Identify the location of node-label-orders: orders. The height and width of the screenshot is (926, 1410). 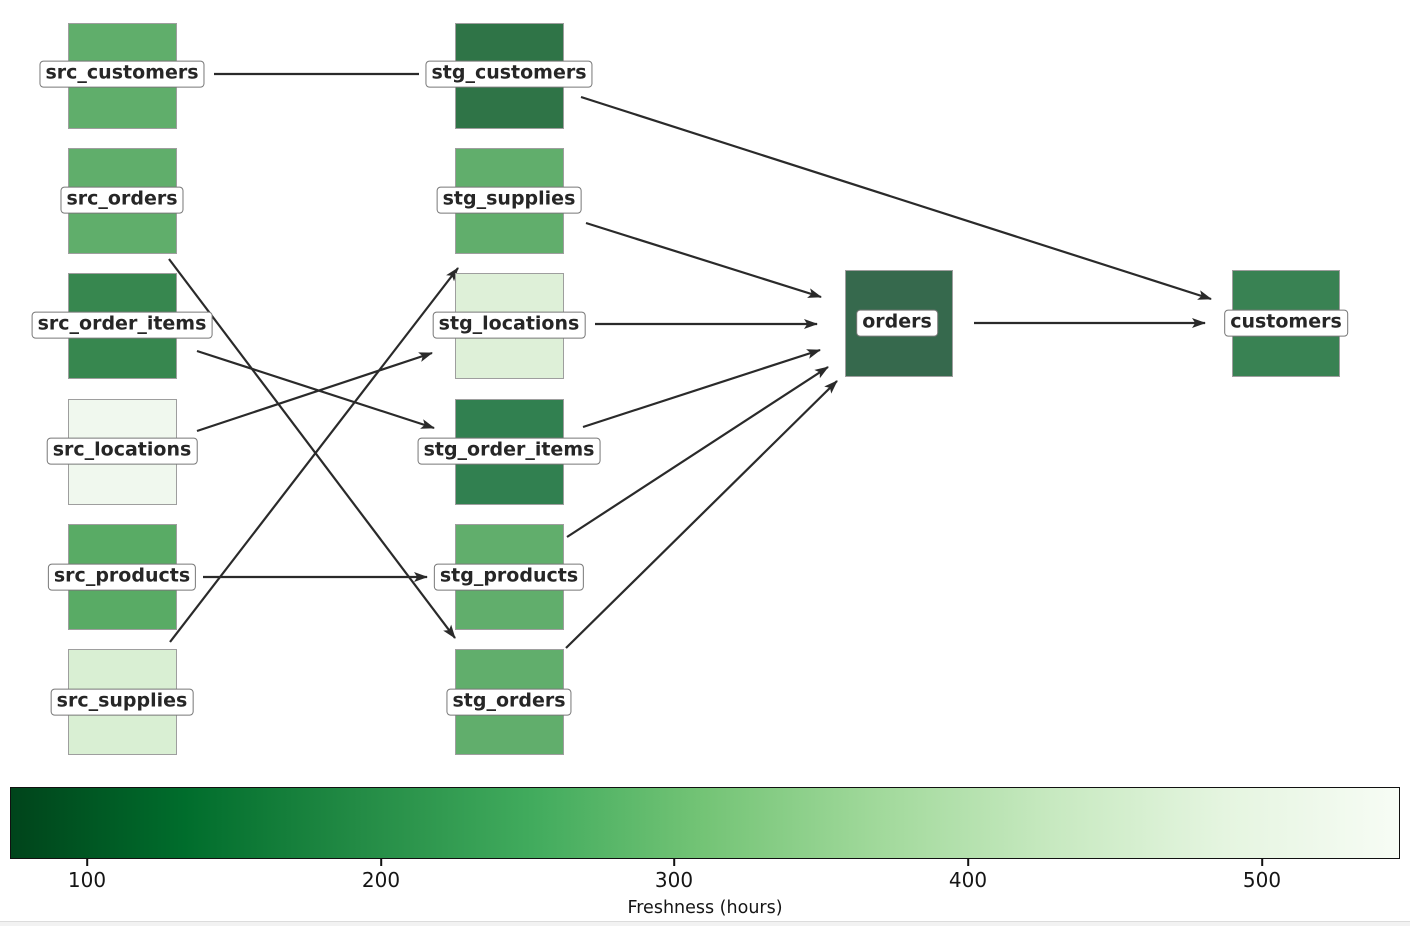
(897, 323).